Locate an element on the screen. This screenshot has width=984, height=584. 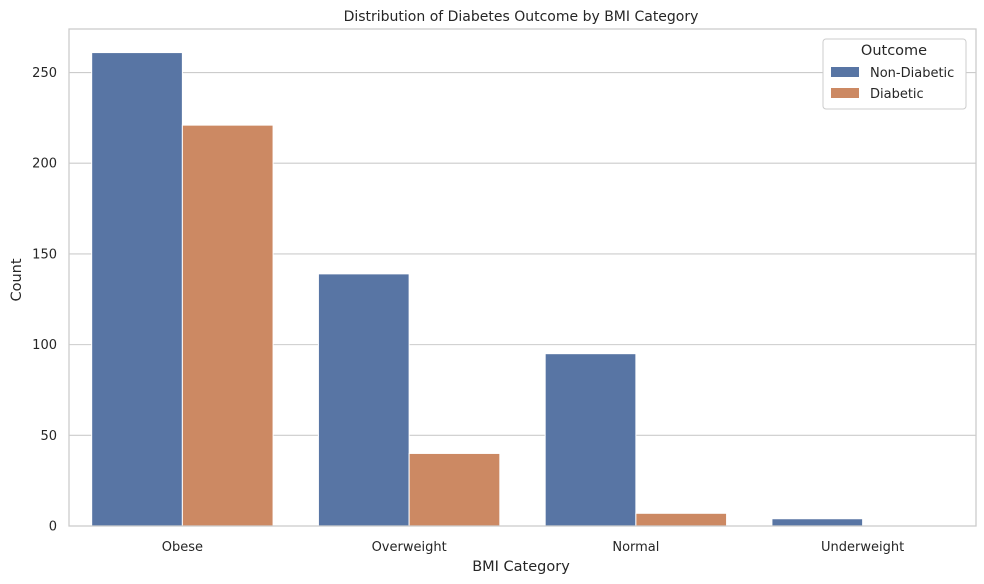
y-tick-label-50: 50 is located at coordinates (48, 436).